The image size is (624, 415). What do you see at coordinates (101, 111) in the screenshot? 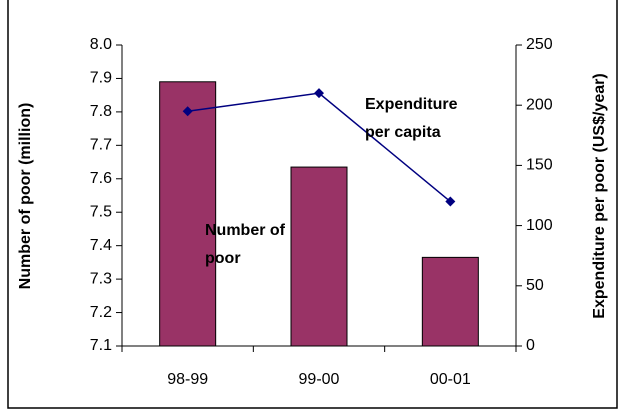
I see `y-tick-label: 7.8` at bounding box center [101, 111].